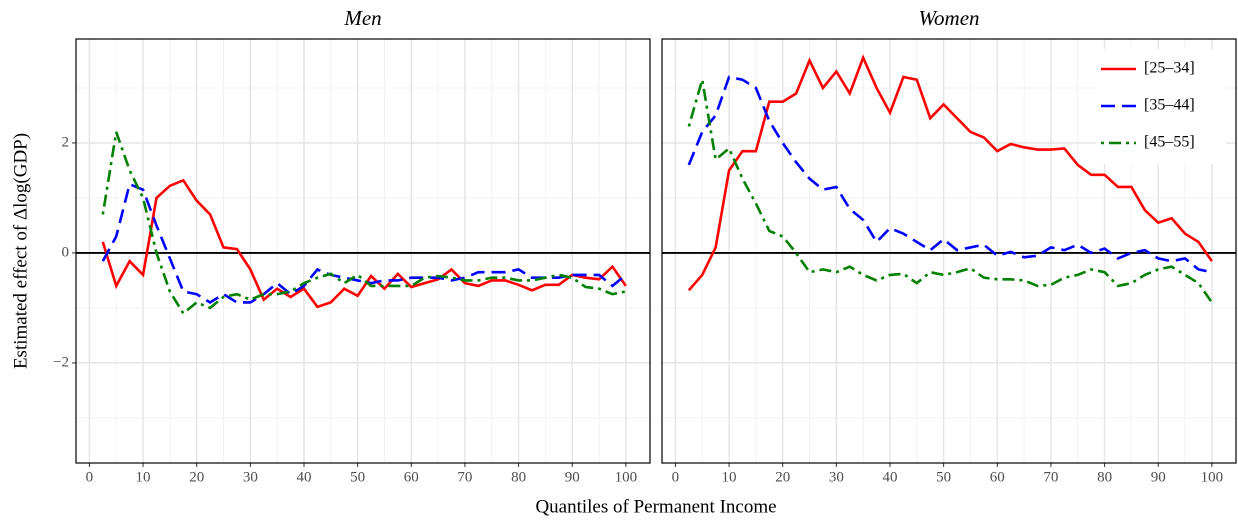 The width and height of the screenshot is (1238, 520). Describe the element at coordinates (66, 252) in the screenshot. I see `y-tick-label: 0` at that location.